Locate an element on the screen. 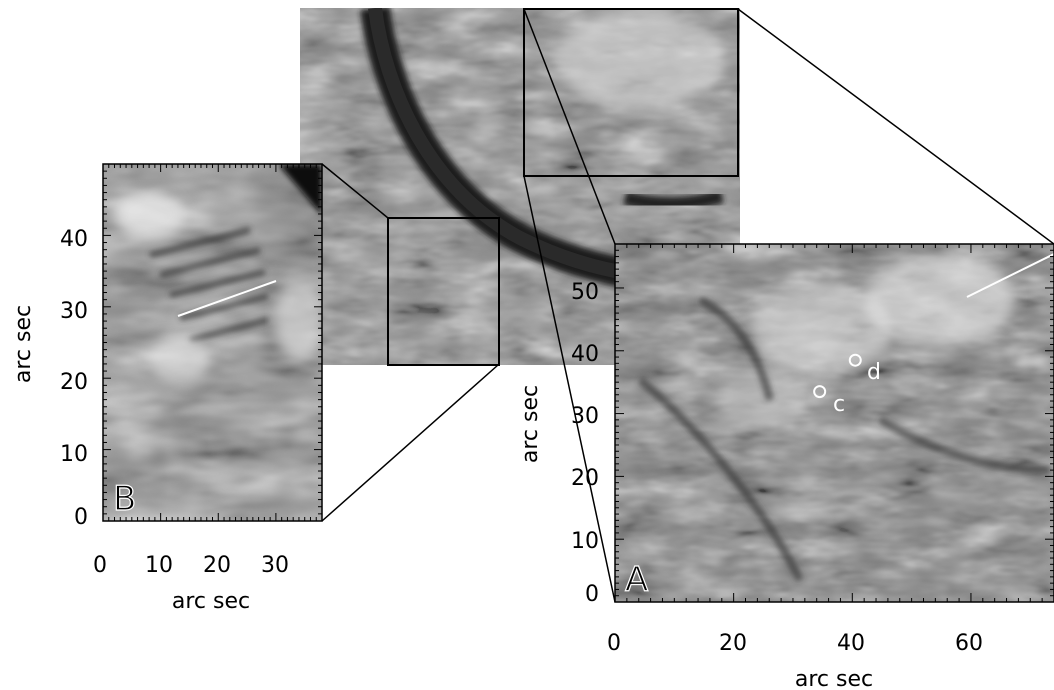  b-ytick-label: 30 is located at coordinates (74, 311).